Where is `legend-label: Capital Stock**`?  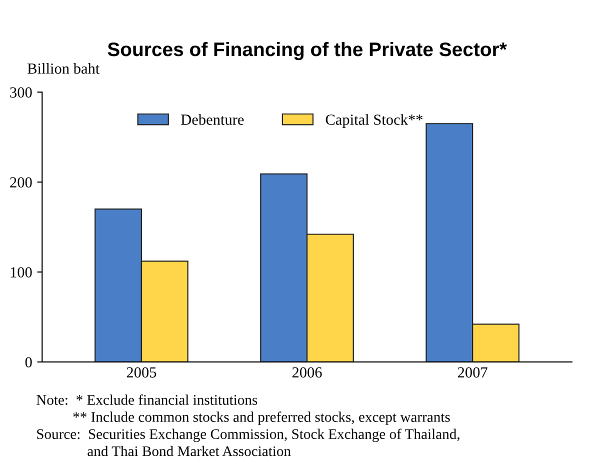 legend-label: Capital Stock** is located at coordinates (374, 121).